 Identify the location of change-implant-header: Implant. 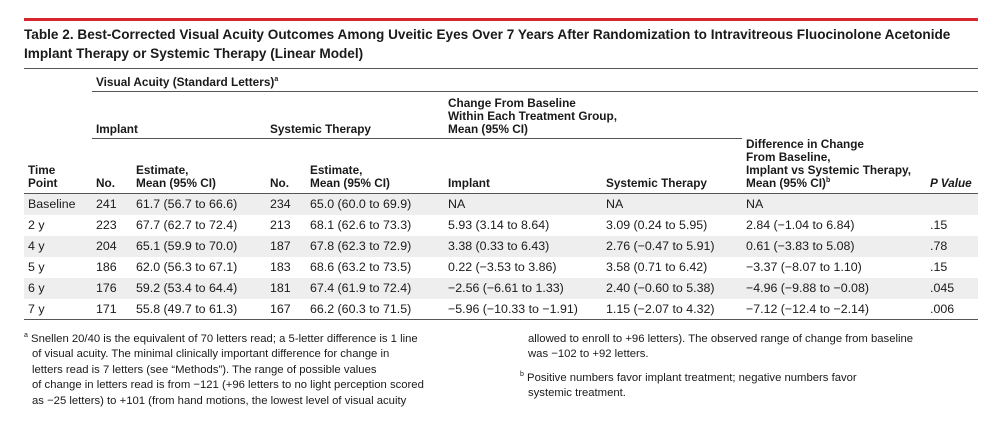
(469, 183).